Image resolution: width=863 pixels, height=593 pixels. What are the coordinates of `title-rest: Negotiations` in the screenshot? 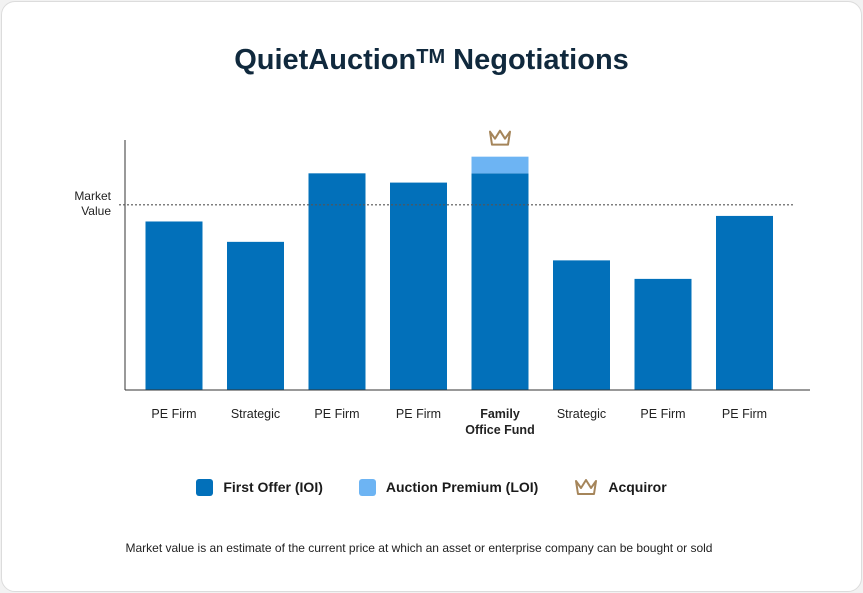 It's located at (537, 60).